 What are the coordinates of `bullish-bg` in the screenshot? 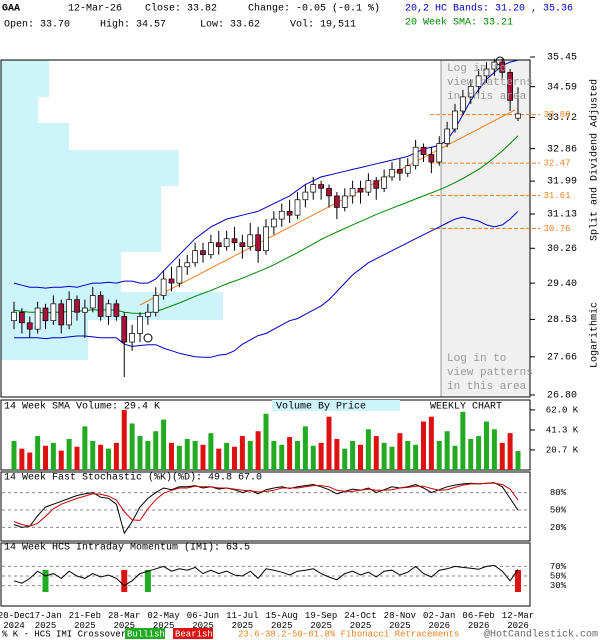 It's located at (145, 633).